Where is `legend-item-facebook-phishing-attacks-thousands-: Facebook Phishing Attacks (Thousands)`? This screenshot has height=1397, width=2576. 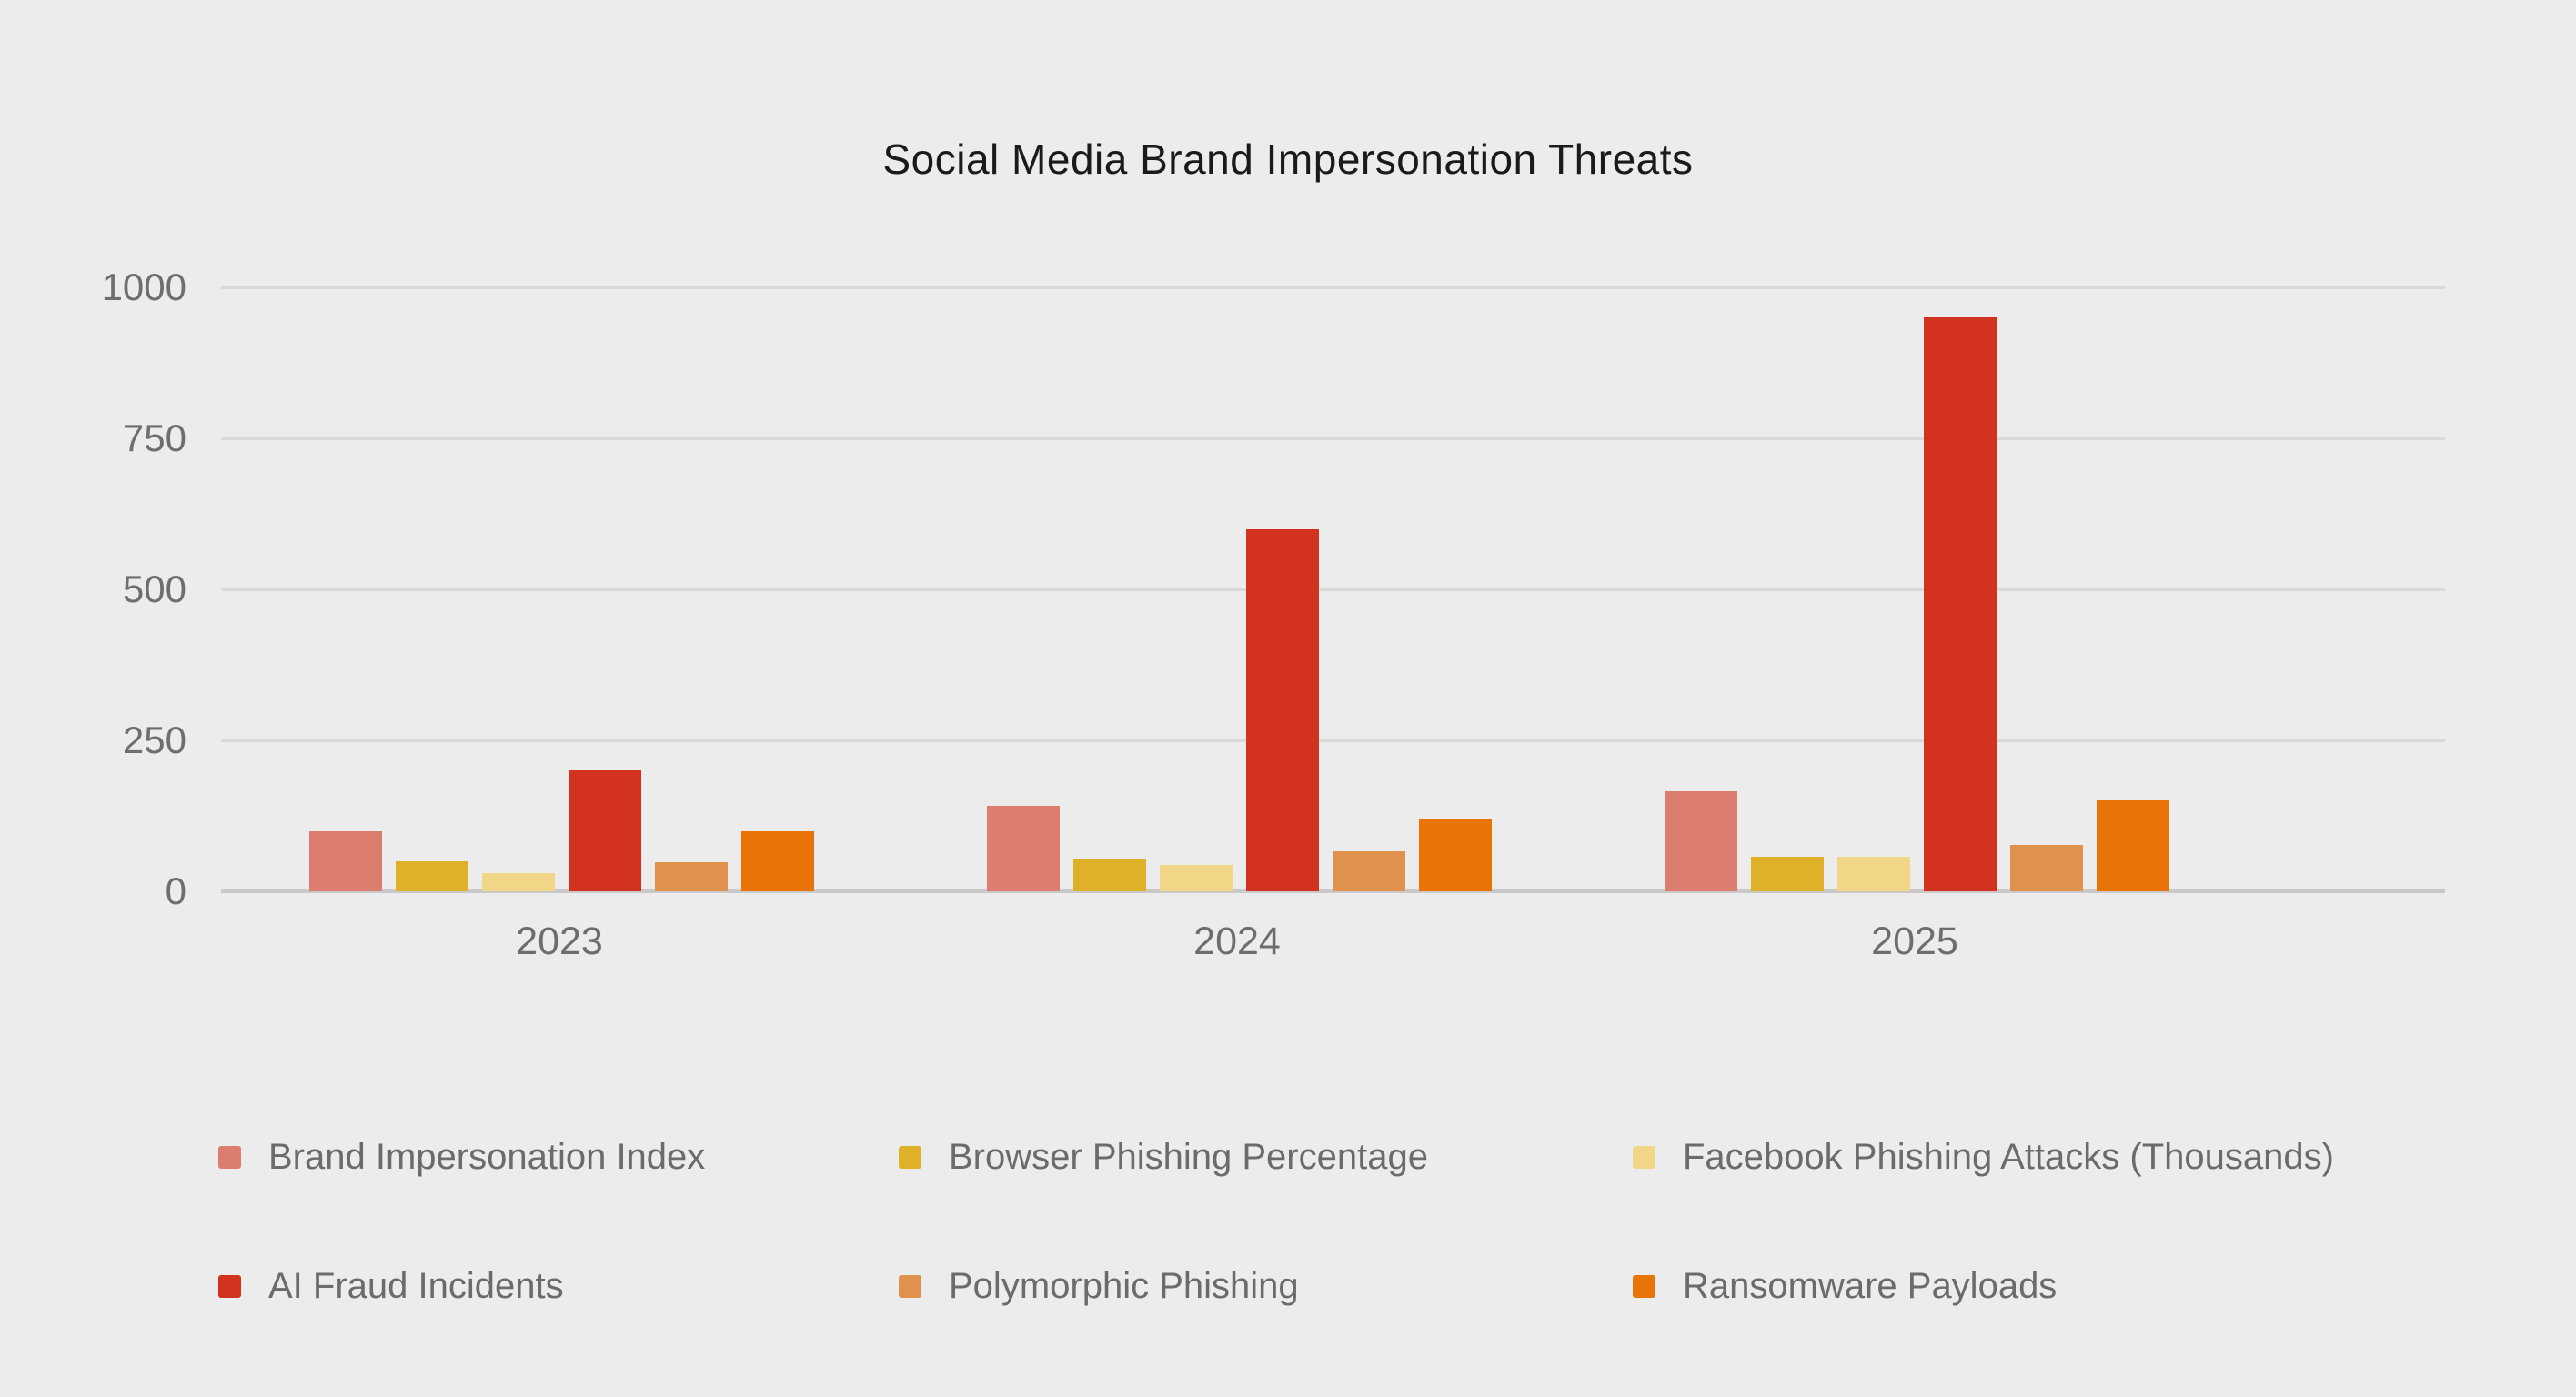
legend-item-facebook-phishing-attacks-thousands-: Facebook Phishing Attacks (Thousands) is located at coordinates (1983, 1157).